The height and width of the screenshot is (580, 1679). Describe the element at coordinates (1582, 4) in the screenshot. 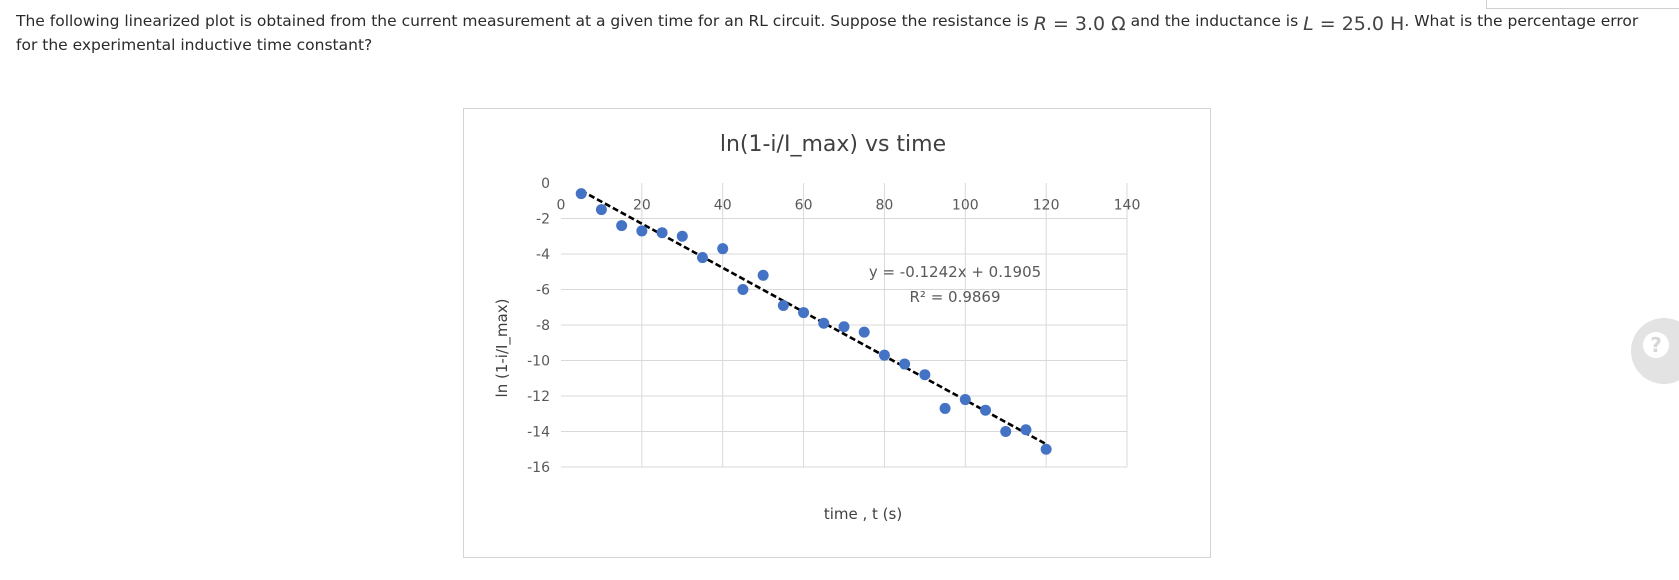

I see `corner-panel` at that location.